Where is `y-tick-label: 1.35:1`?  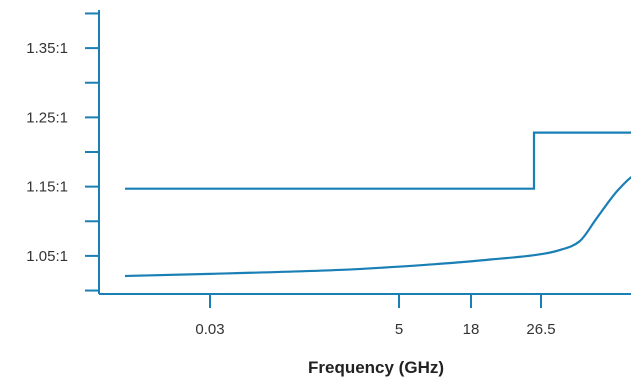 y-tick-label: 1.35:1 is located at coordinates (47, 48).